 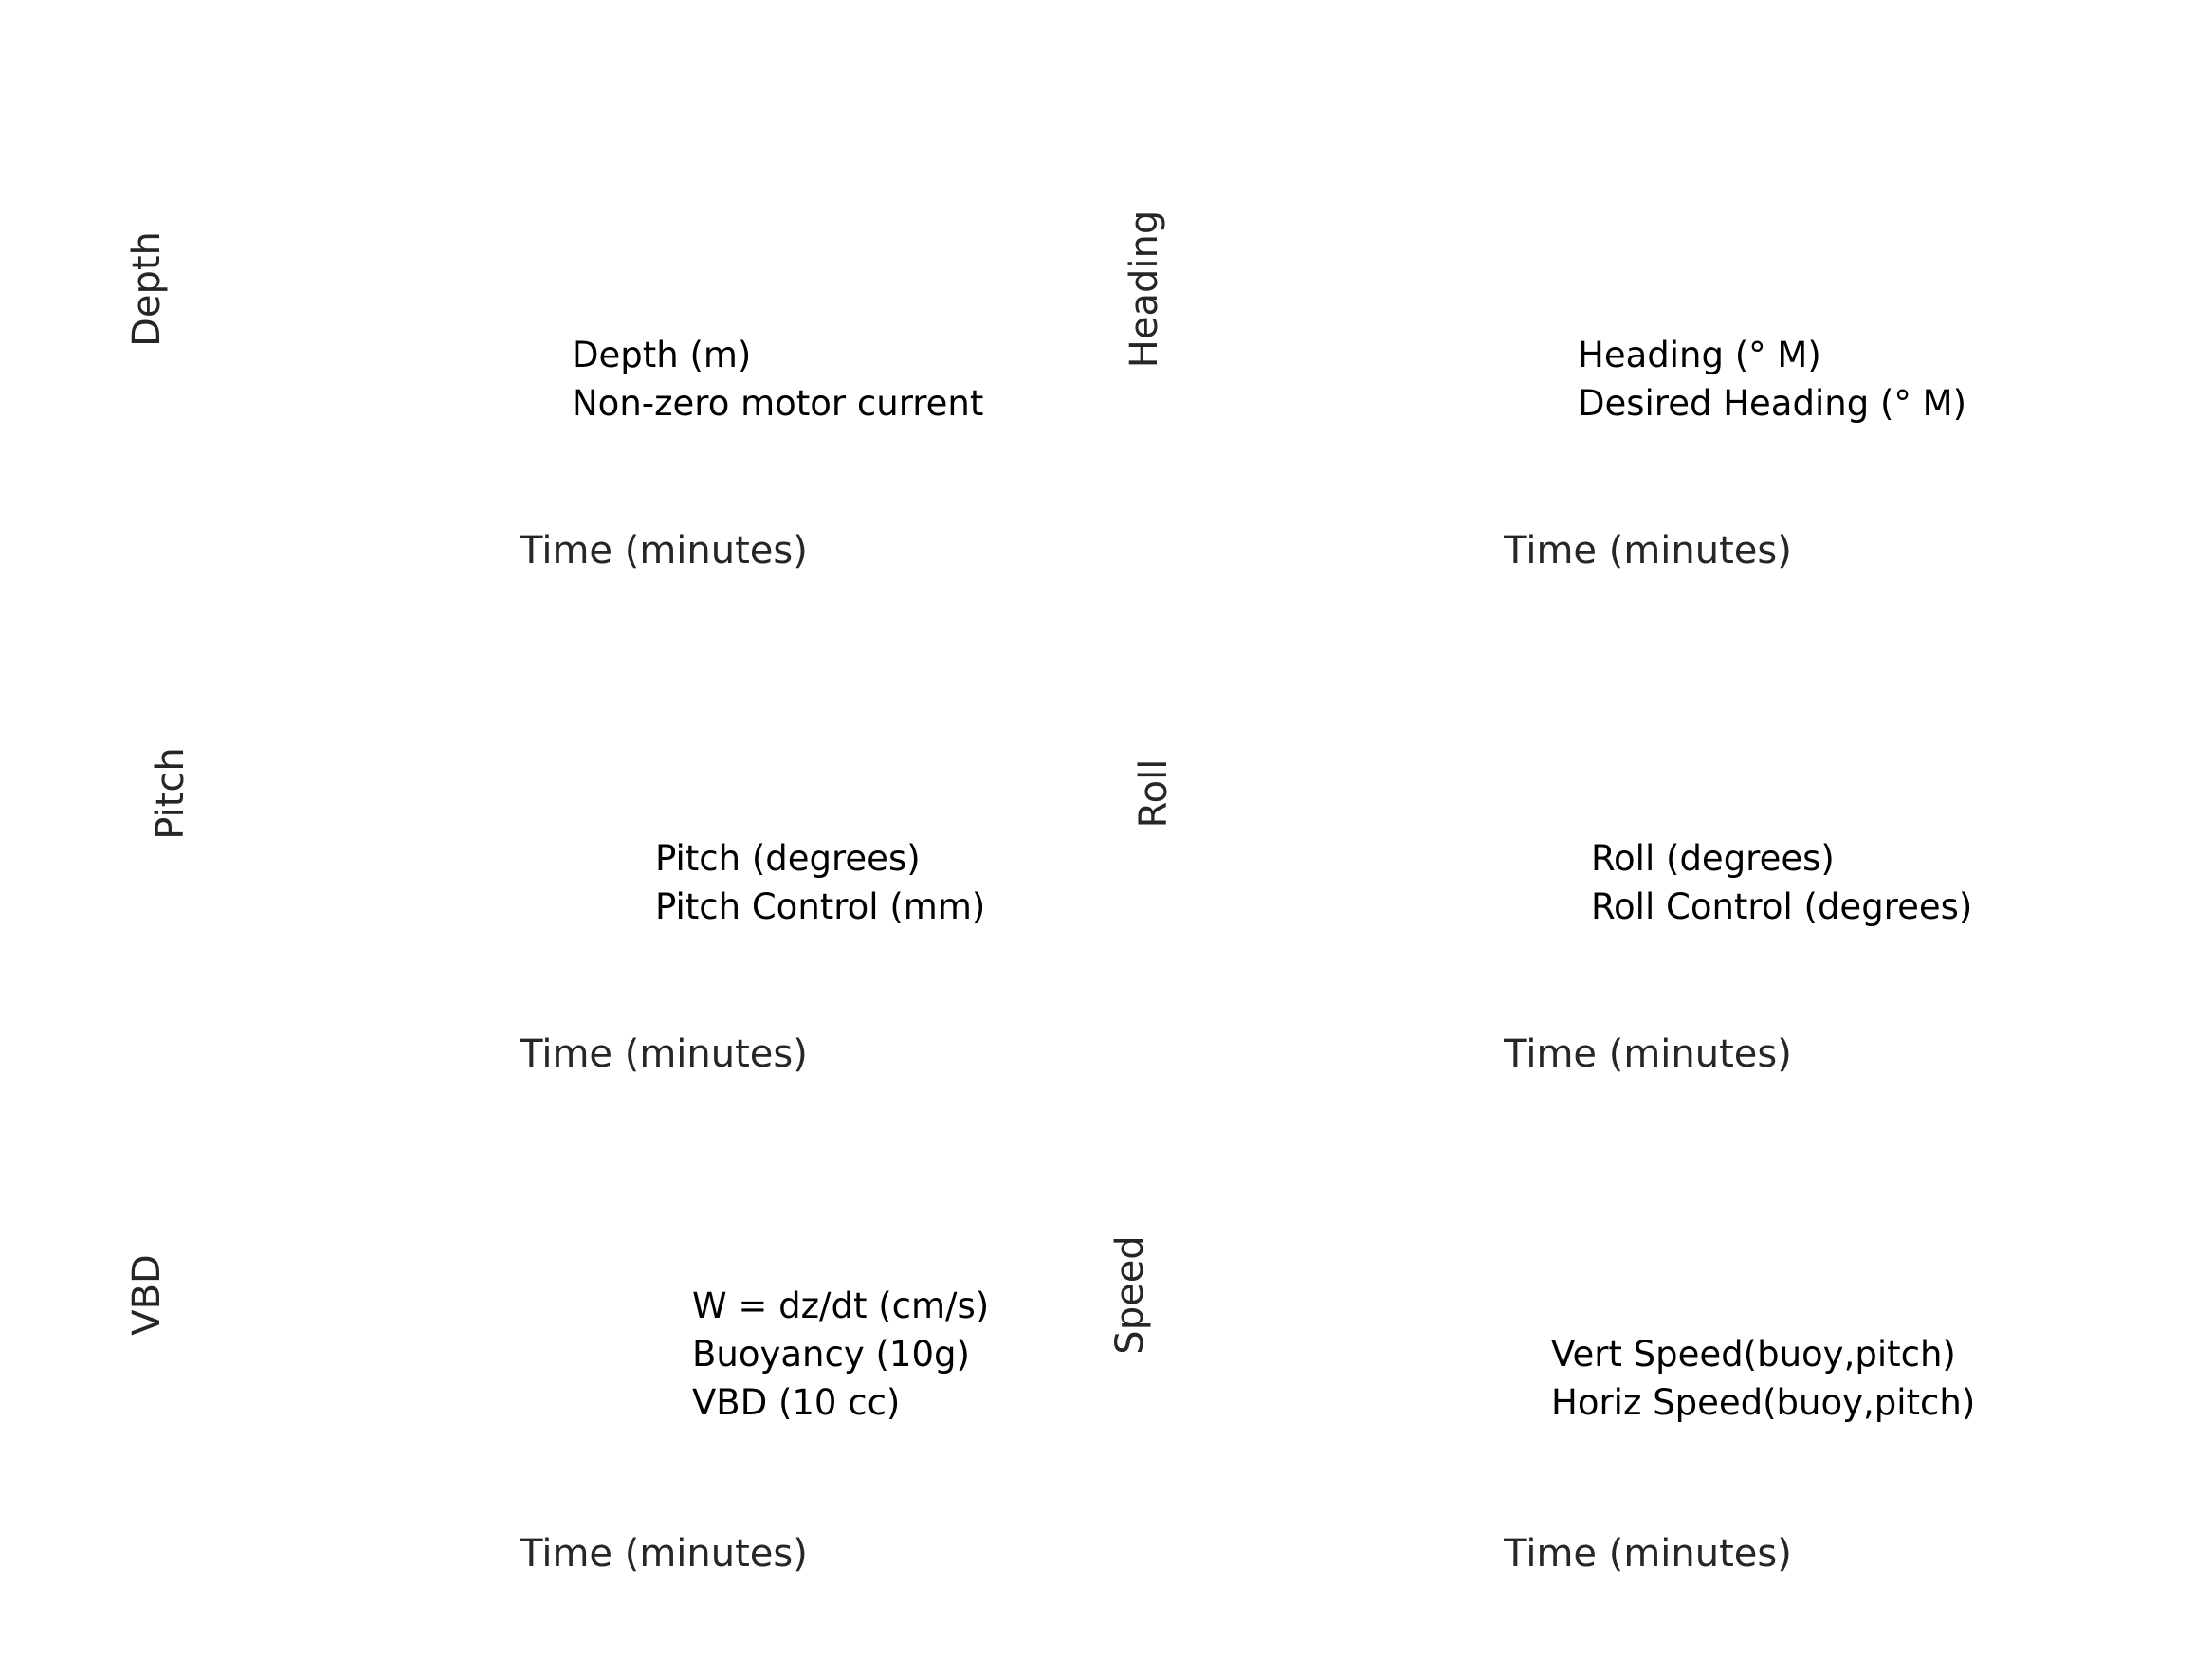 I want to click on speed-legend-label-1: Horiz Speed(buoy,pitch), so click(x=1763, y=1402).